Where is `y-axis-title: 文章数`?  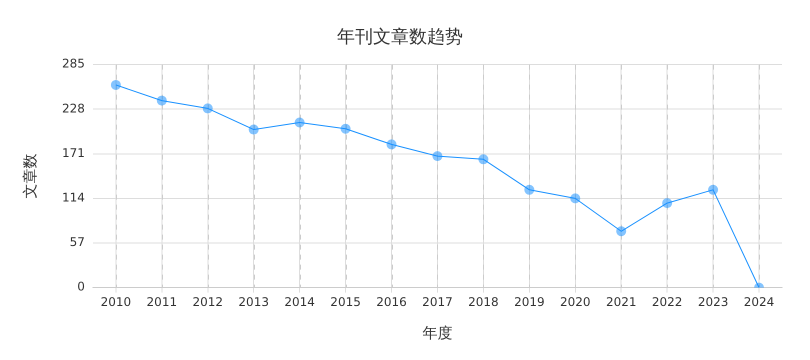
y-axis-title: 文章数 is located at coordinates (29, 176).